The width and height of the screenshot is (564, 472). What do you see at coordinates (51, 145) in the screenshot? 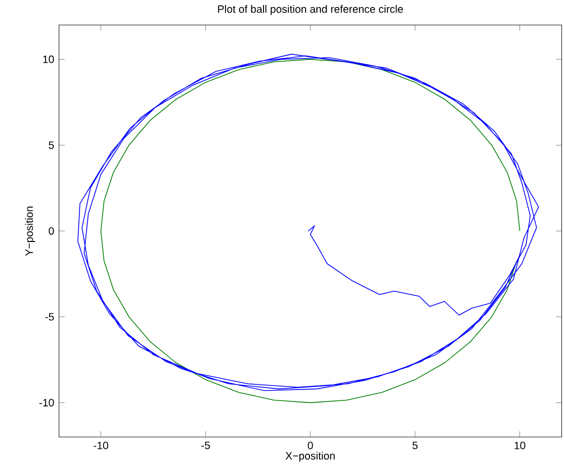
I see `y-tick-label: 5` at bounding box center [51, 145].